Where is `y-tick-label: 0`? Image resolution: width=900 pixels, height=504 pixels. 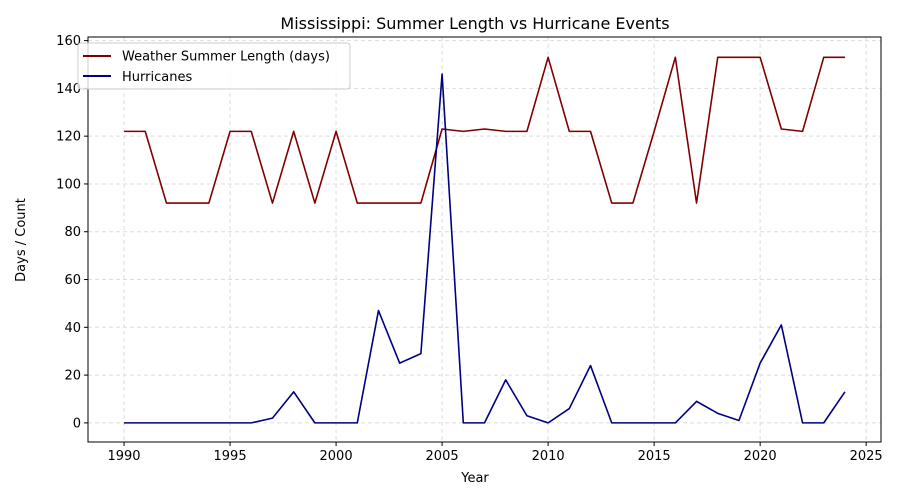
y-tick-label: 0 is located at coordinates (77, 423).